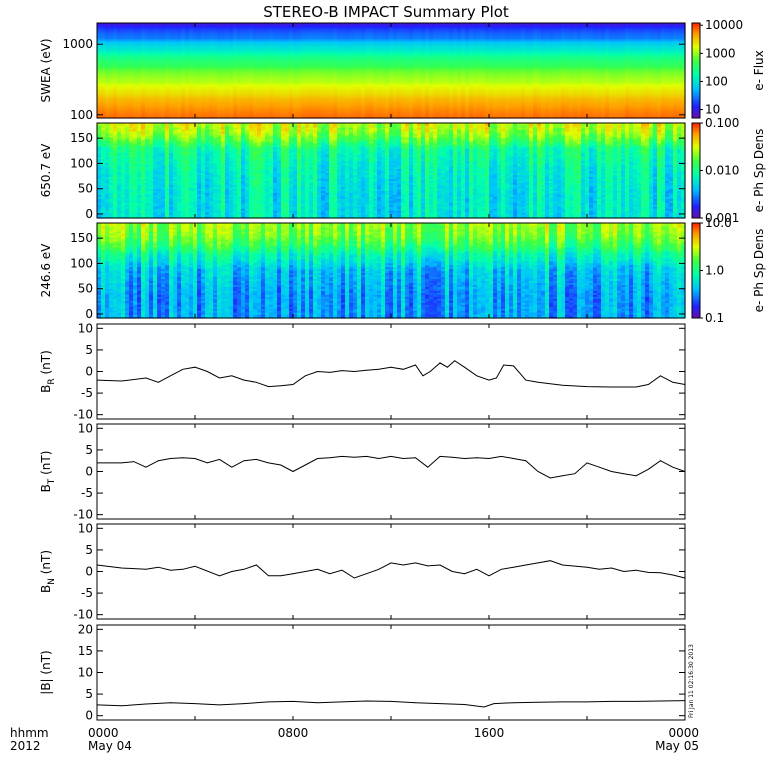 The width and height of the screenshot is (780, 780). What do you see at coordinates (391, 71) in the screenshot?
I see `heatmap-cells` at bounding box center [391, 71].